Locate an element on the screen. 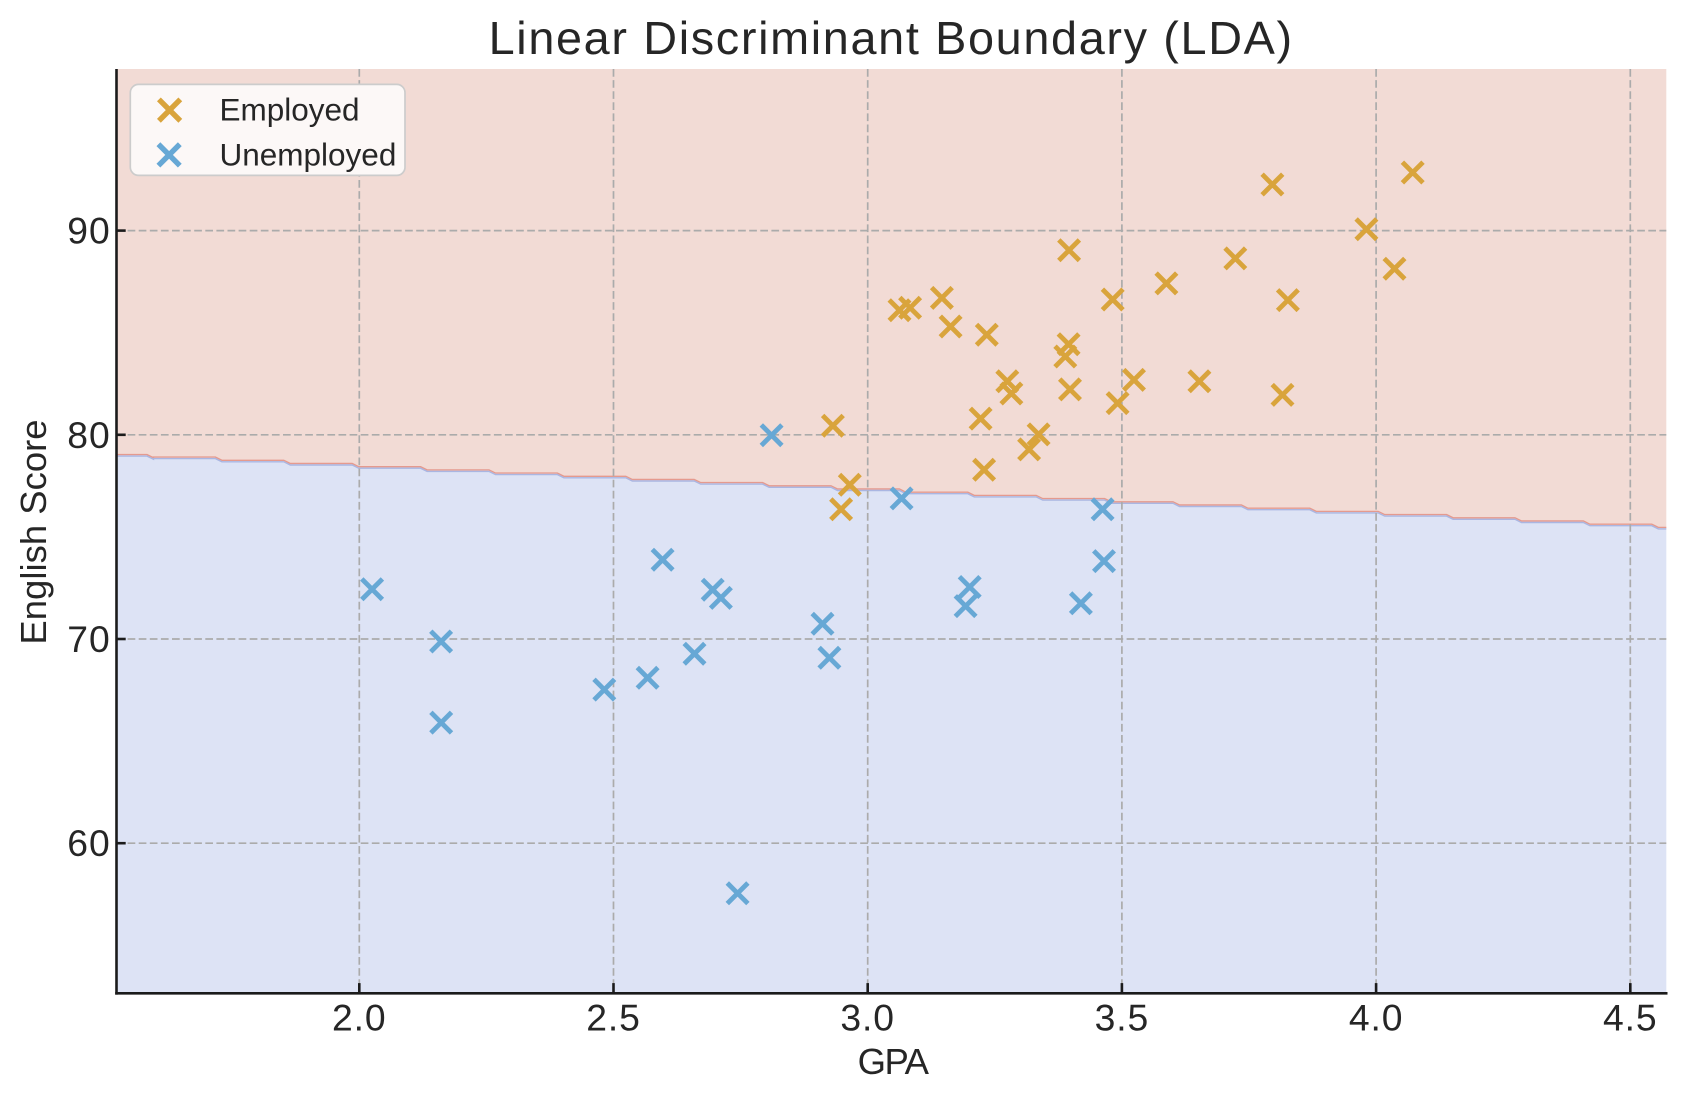 This screenshot has width=1686, height=1106. svg-text: 60 is located at coordinates (88, 843).